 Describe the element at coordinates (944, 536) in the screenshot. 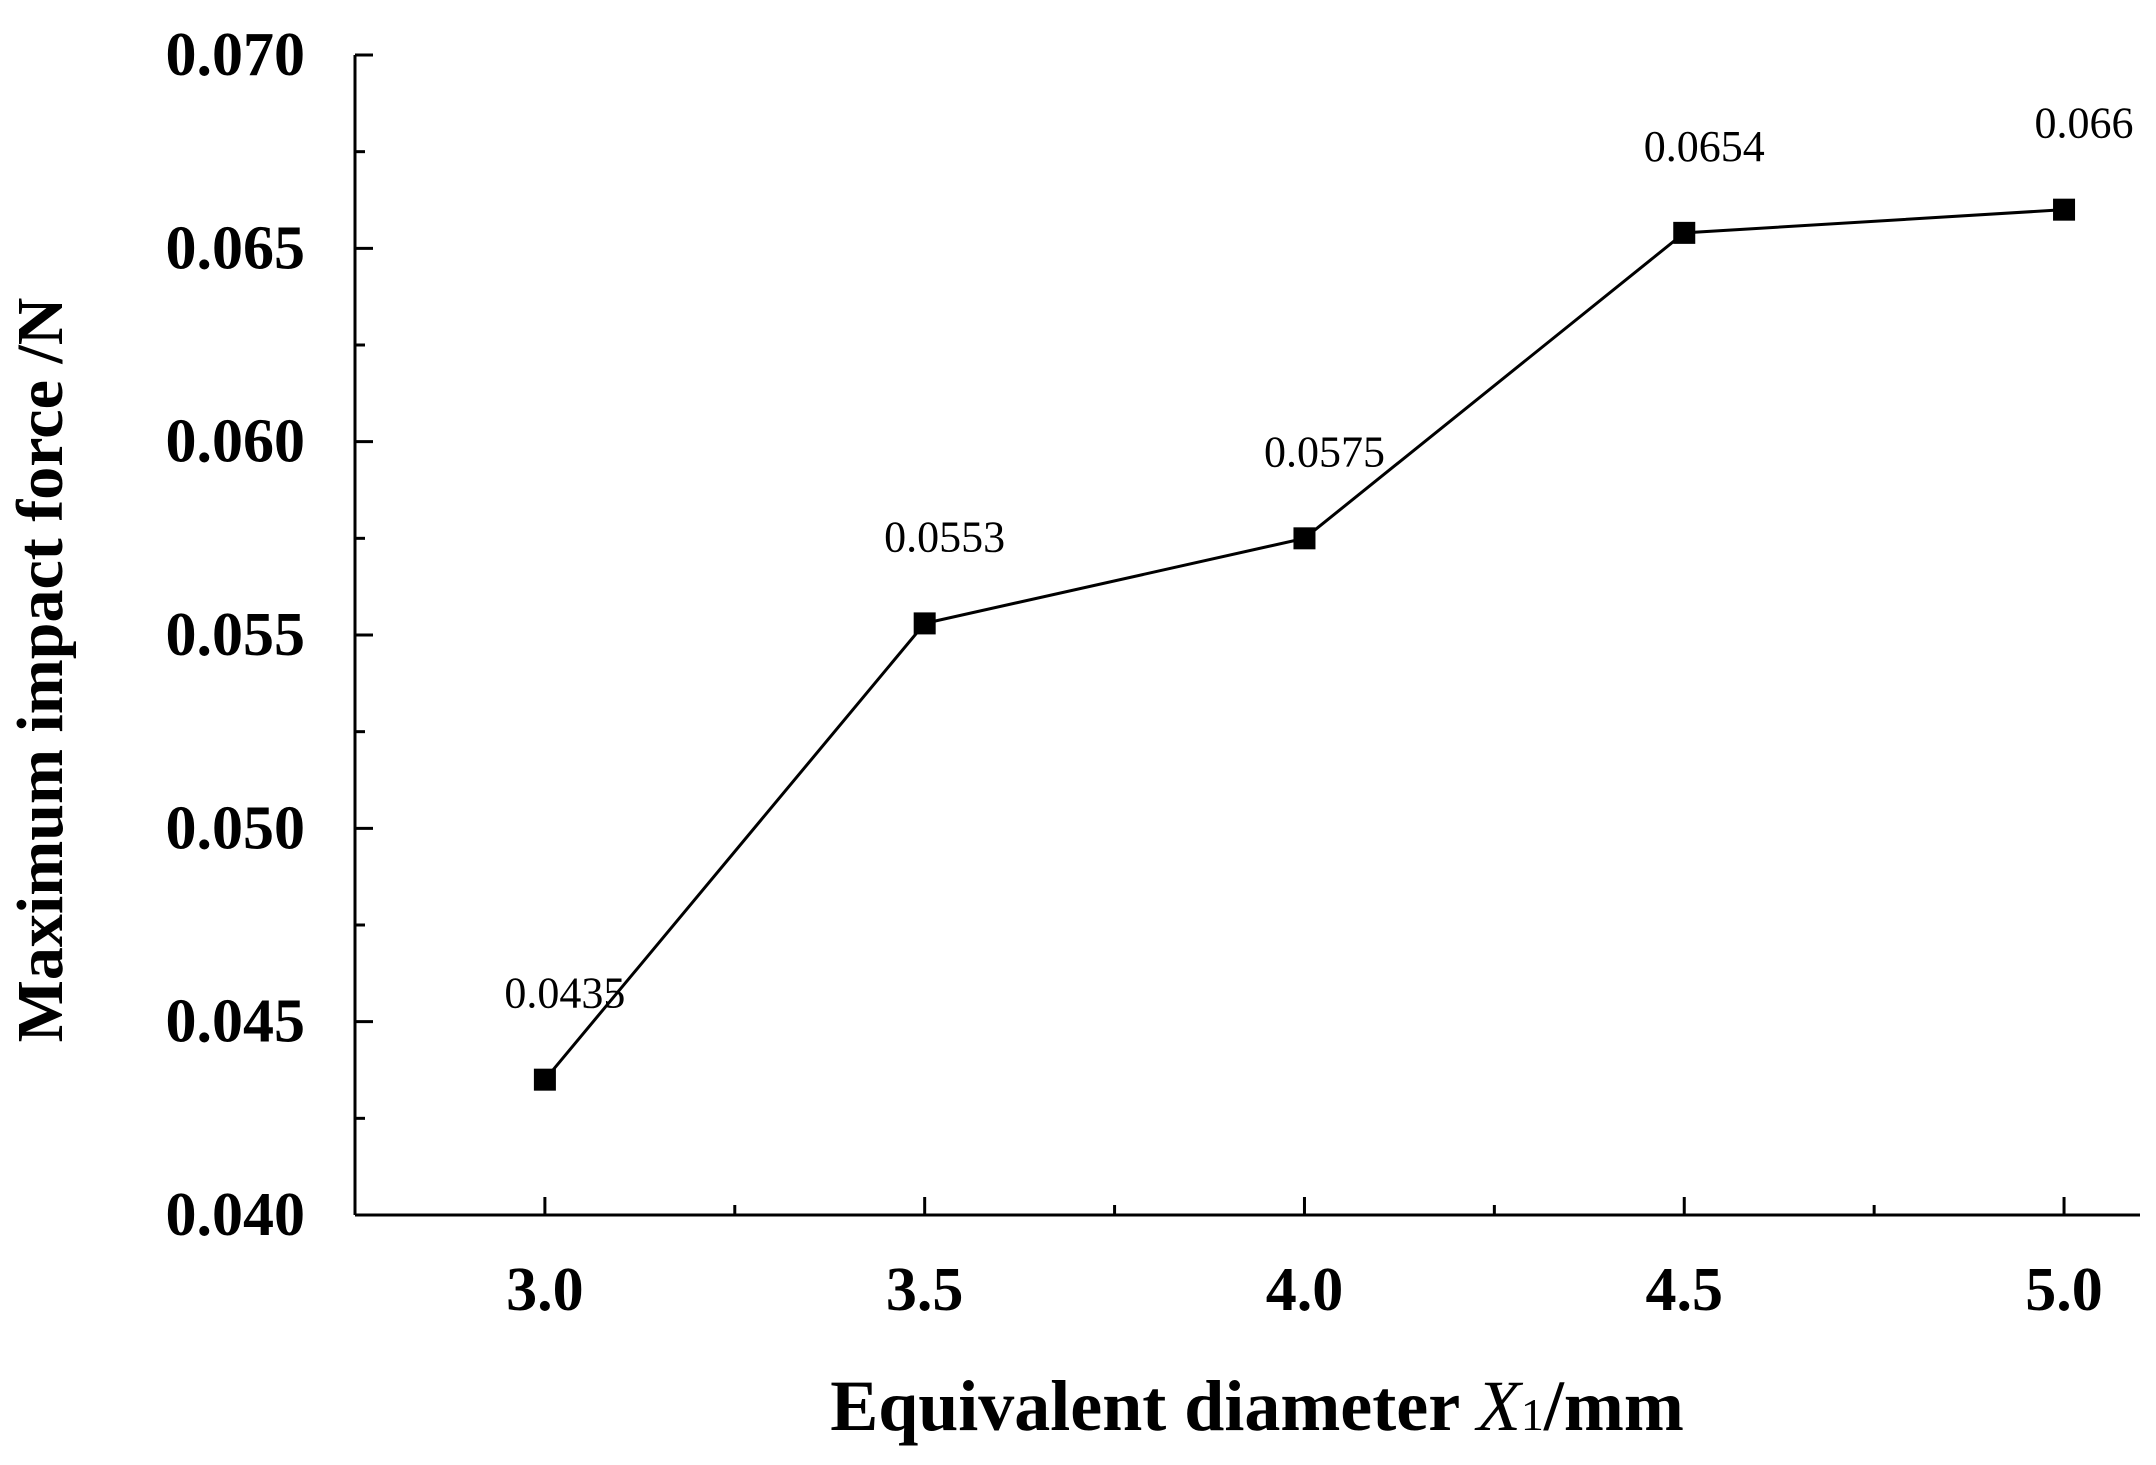

I see `data-label: 0.0553` at that location.